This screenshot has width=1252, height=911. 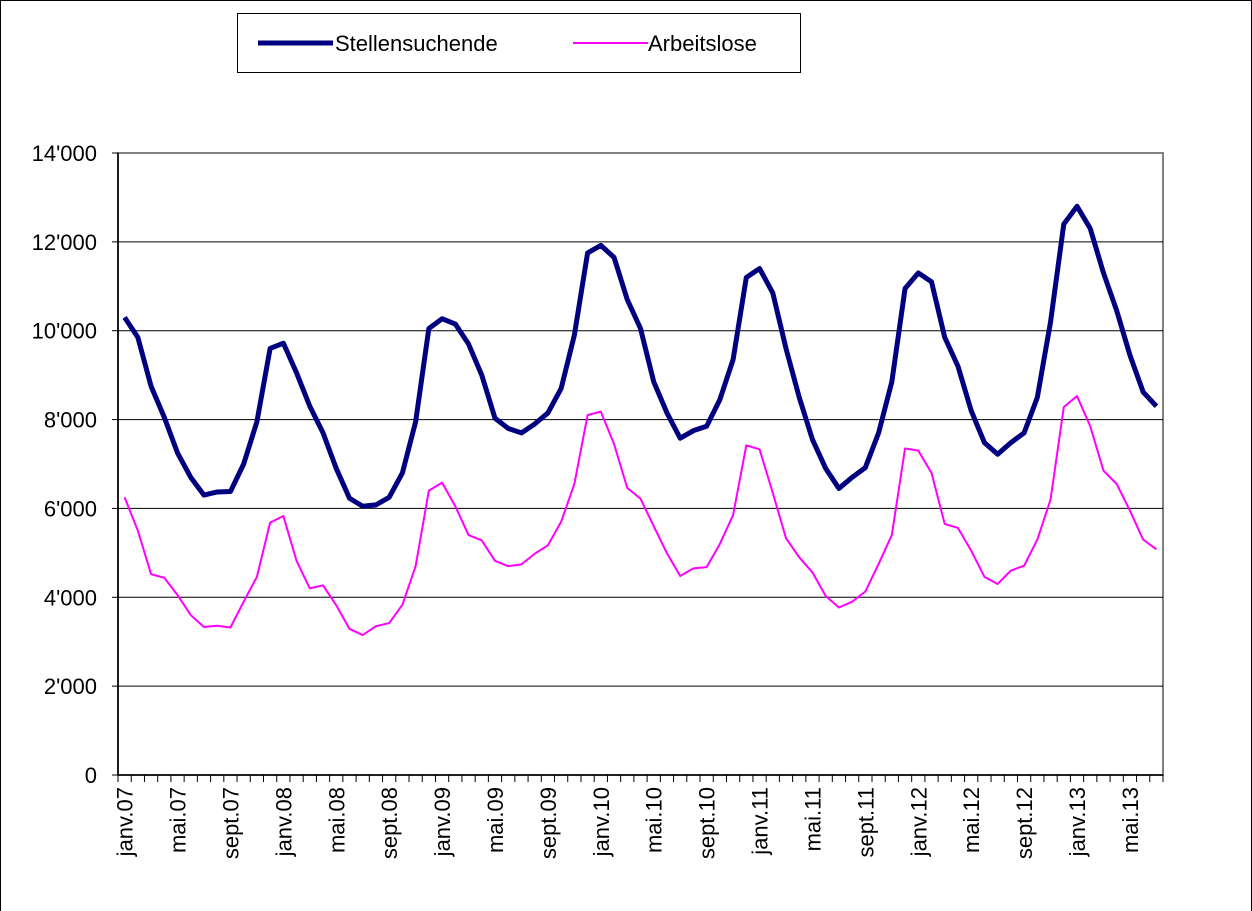 I want to click on x-tick-label: sept.10, so click(x=707, y=823).